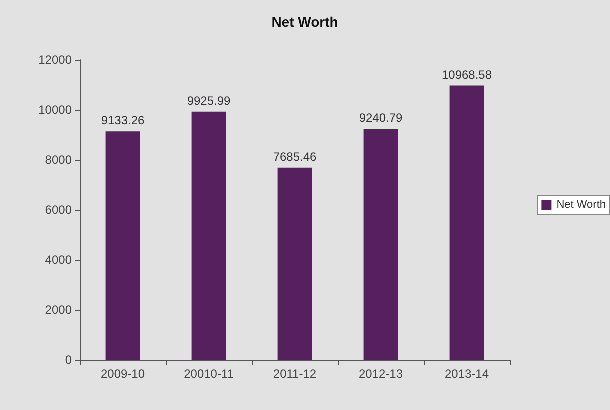 This screenshot has width=610, height=410. What do you see at coordinates (55, 110) in the screenshot?
I see `y-tick-label: 10000` at bounding box center [55, 110].